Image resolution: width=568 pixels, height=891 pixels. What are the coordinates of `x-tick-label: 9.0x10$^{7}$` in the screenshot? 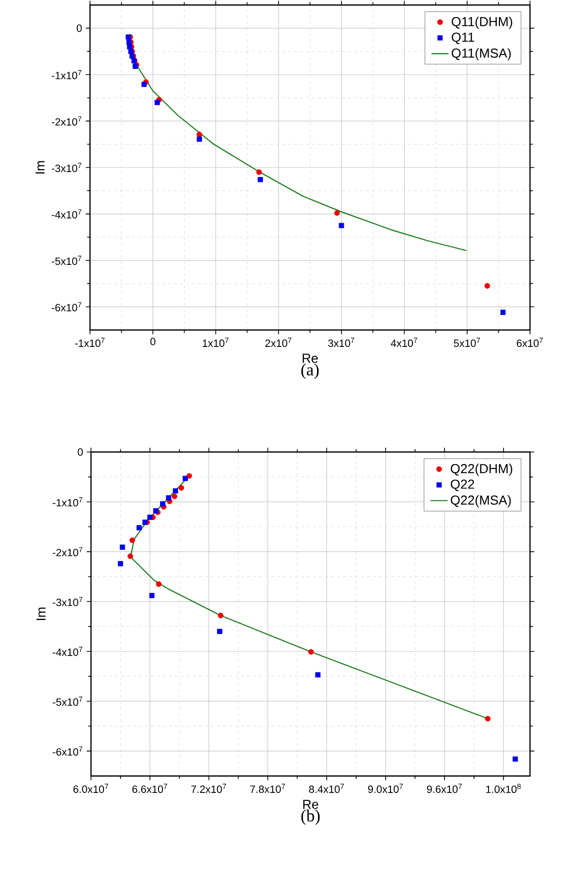 It's located at (385, 788).